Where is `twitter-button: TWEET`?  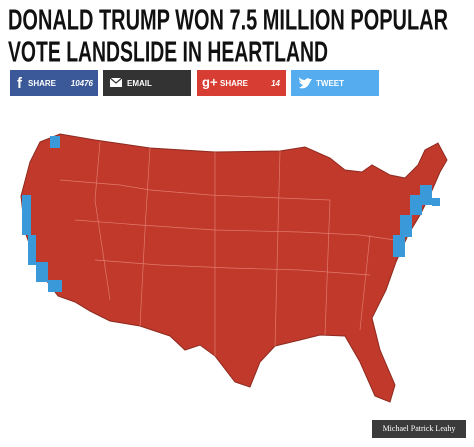
twitter-button: TWEET is located at coordinates (335, 83).